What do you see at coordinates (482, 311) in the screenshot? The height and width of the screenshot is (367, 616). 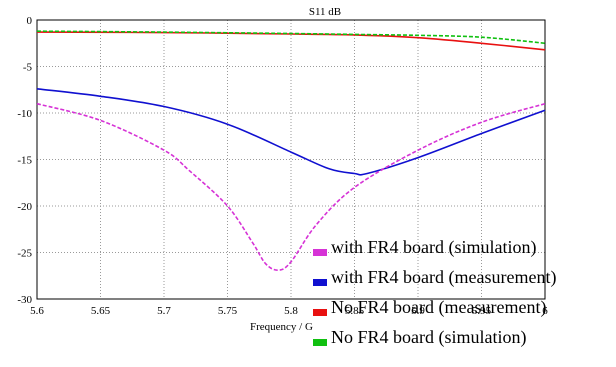 I see `x-tick-label-7: 5.95` at bounding box center [482, 311].